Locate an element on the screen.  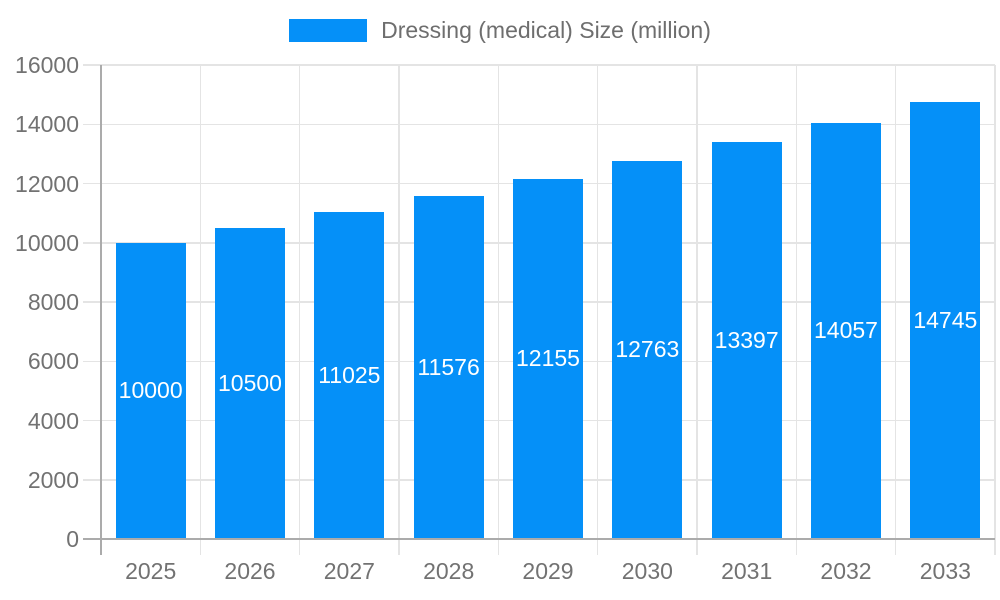
bar-value-label: 11025 is located at coordinates (349, 375).